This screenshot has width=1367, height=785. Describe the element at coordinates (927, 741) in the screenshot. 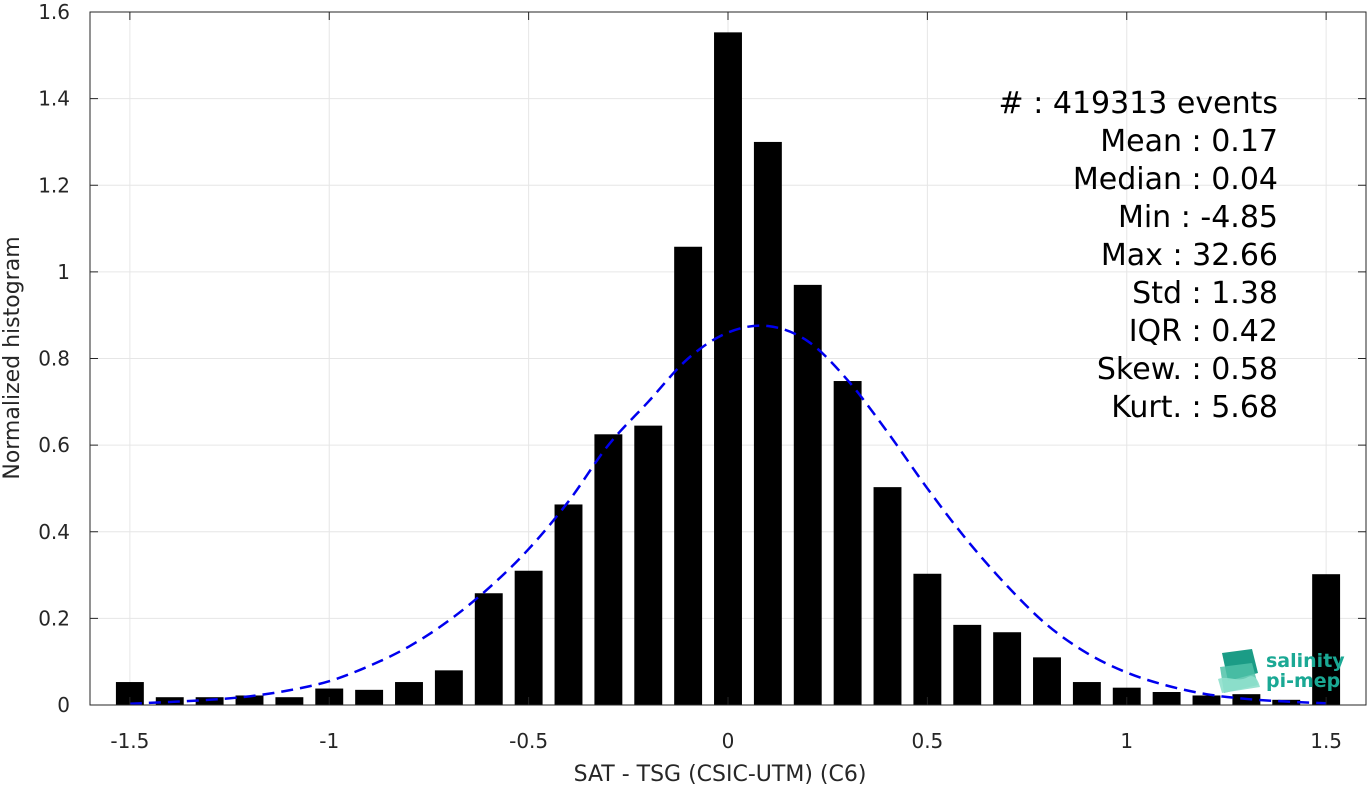

I see `x-tick-label: 0.5` at that location.